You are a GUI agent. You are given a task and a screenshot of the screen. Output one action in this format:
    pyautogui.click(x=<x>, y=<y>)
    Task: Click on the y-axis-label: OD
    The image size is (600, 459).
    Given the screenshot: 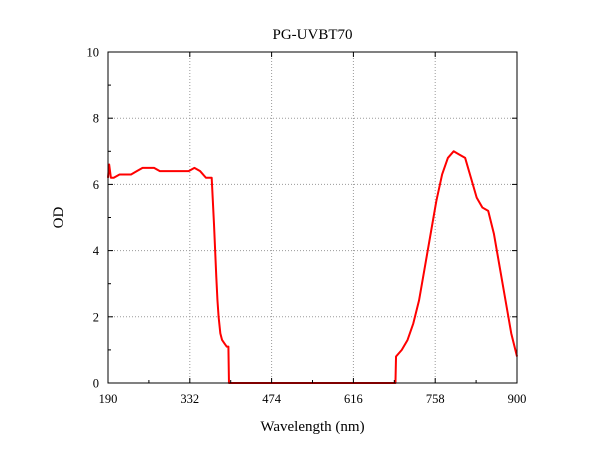 What is the action you would take?
    pyautogui.click(x=59, y=218)
    